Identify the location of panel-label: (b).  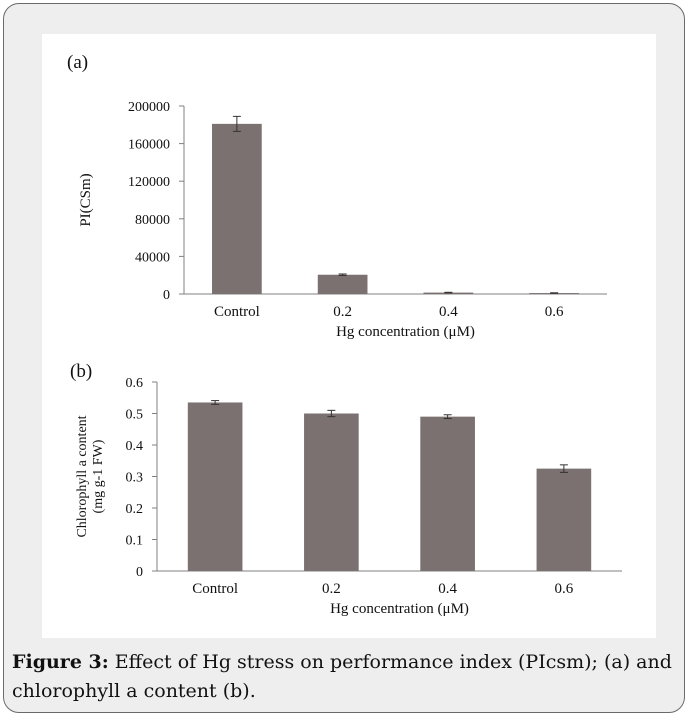
(81, 371).